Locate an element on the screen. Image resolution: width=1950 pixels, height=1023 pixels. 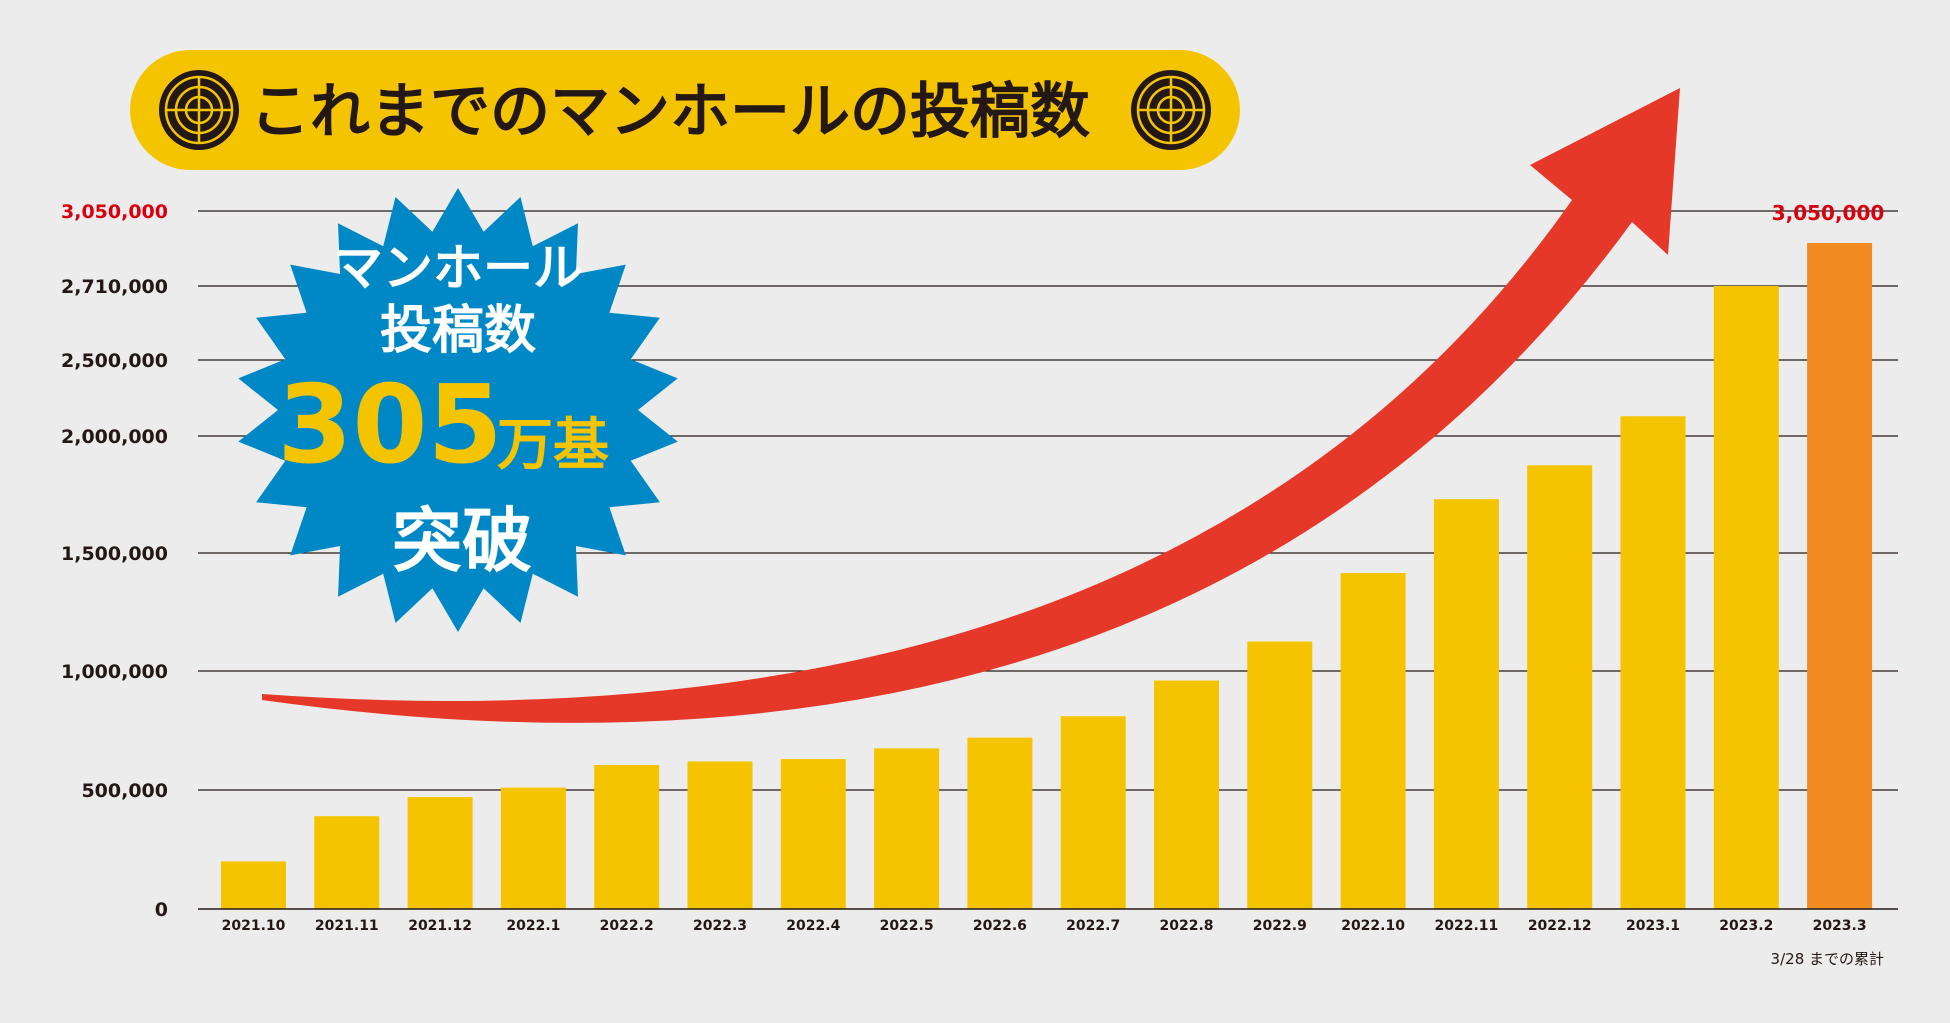
y-tick-label: 0 is located at coordinates (161, 910).